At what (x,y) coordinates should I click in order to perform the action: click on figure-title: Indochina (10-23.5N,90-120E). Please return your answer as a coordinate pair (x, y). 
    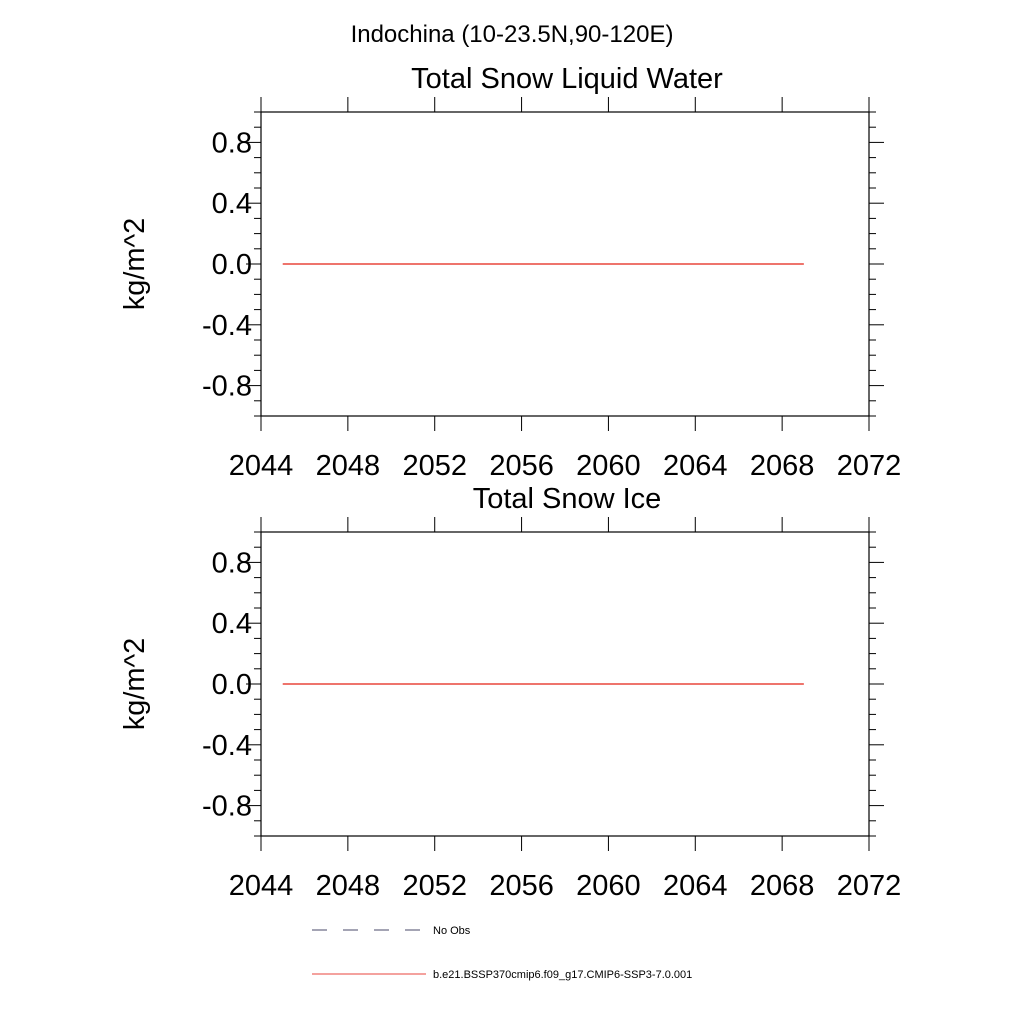
    Looking at the image, I should click on (512, 34).